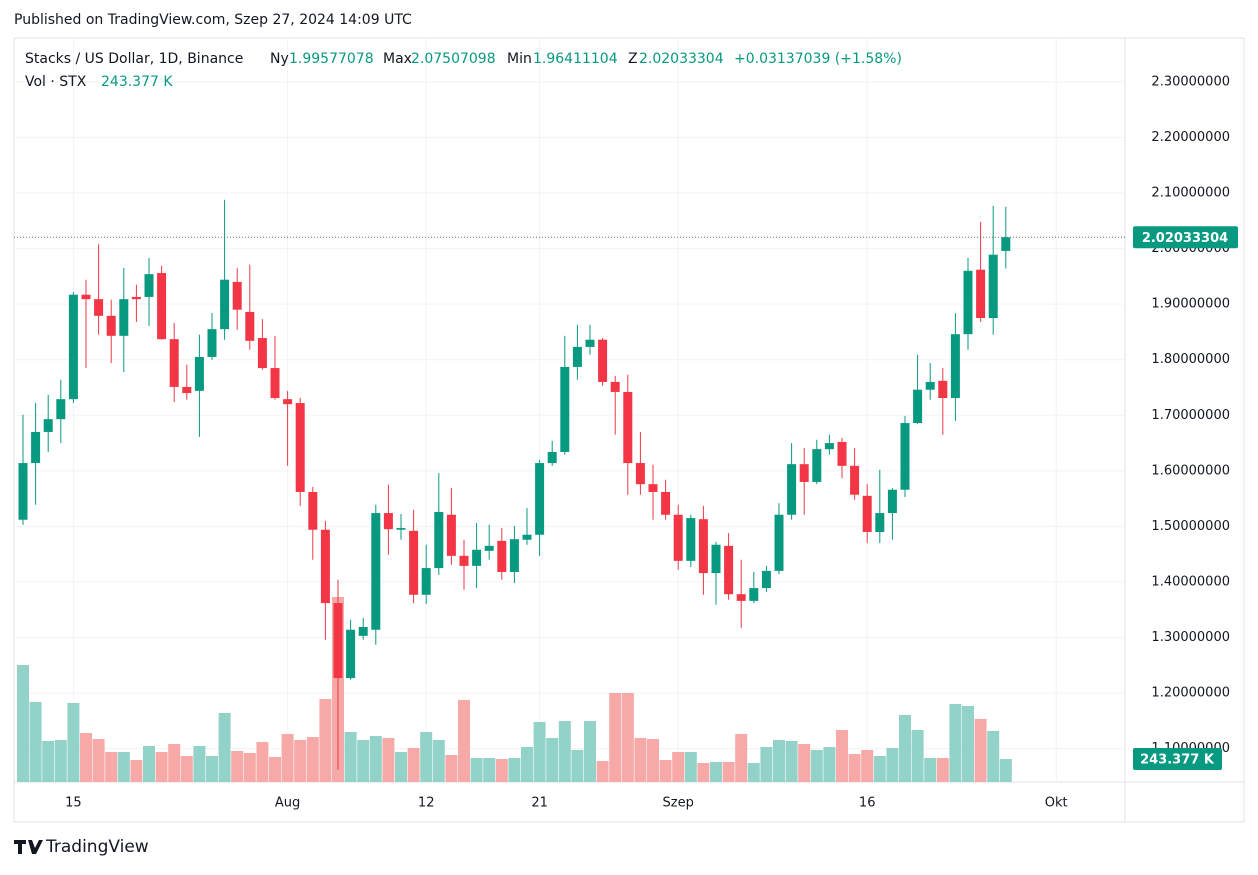  What do you see at coordinates (1190, 581) in the screenshot?
I see `y-tick-label: 1.40000000` at bounding box center [1190, 581].